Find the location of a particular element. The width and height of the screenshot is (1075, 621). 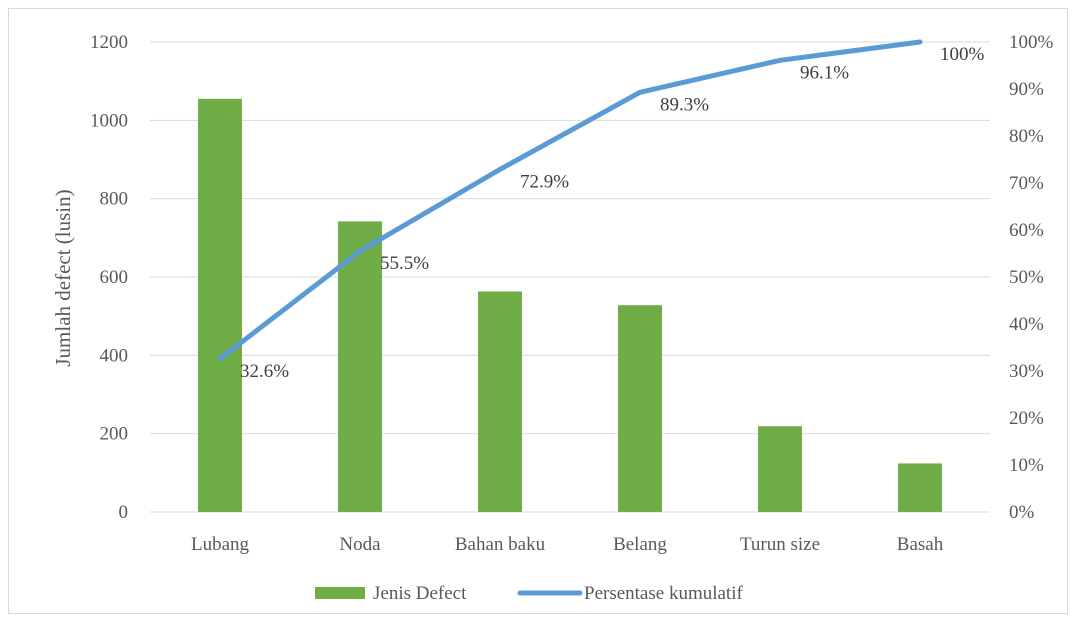

category-label: Belang is located at coordinates (640, 544).